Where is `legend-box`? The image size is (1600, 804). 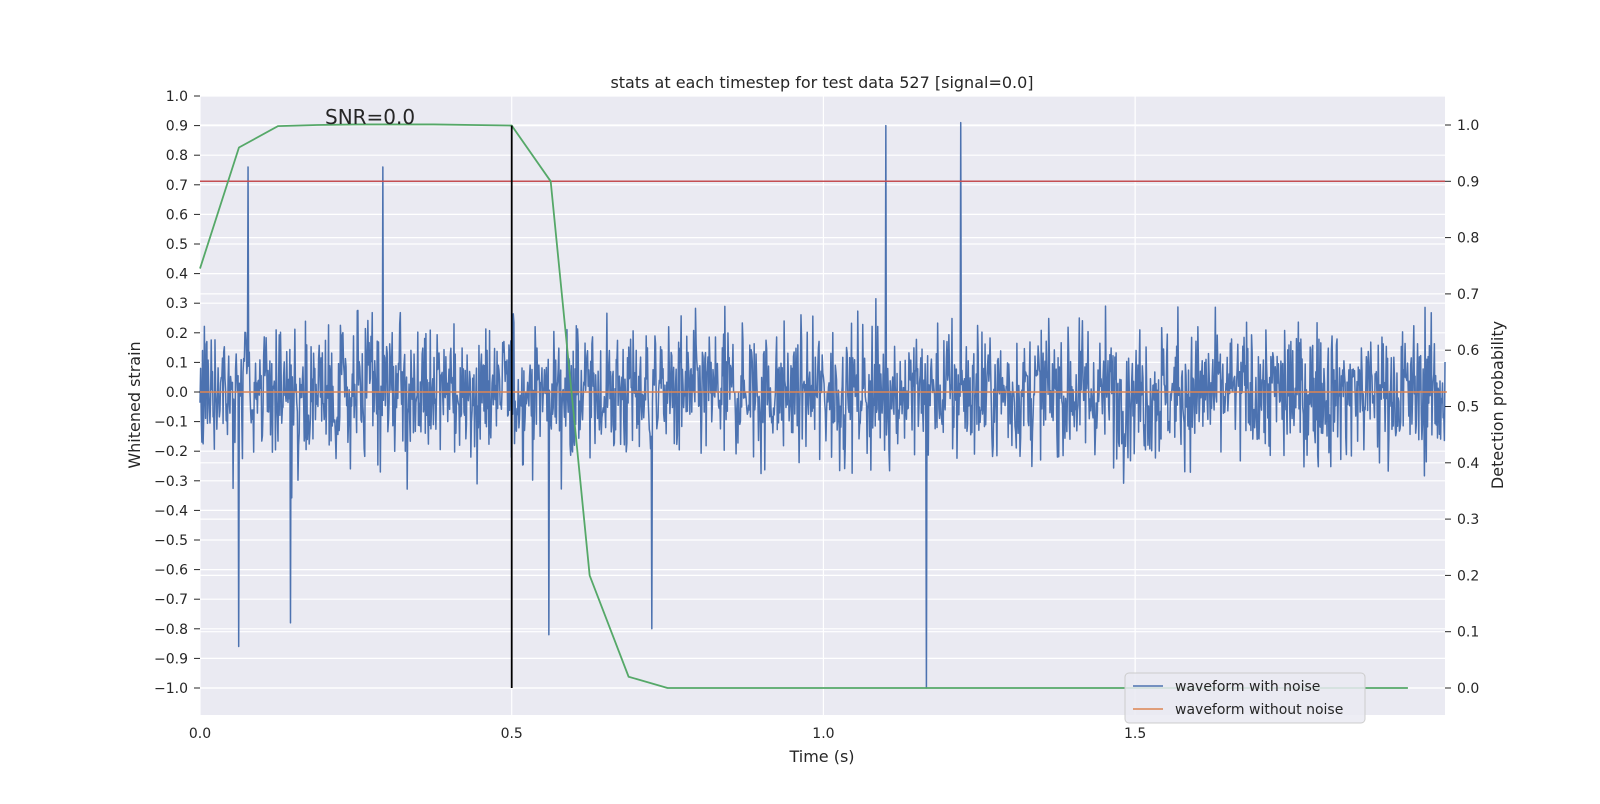
legend-box is located at coordinates (1245, 698).